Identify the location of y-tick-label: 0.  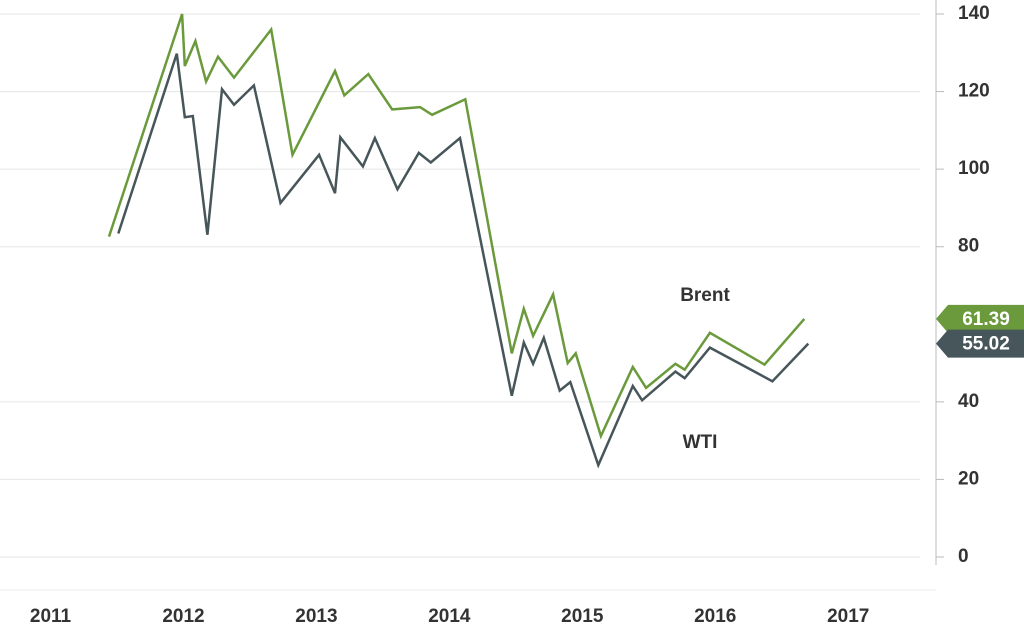
(963, 556).